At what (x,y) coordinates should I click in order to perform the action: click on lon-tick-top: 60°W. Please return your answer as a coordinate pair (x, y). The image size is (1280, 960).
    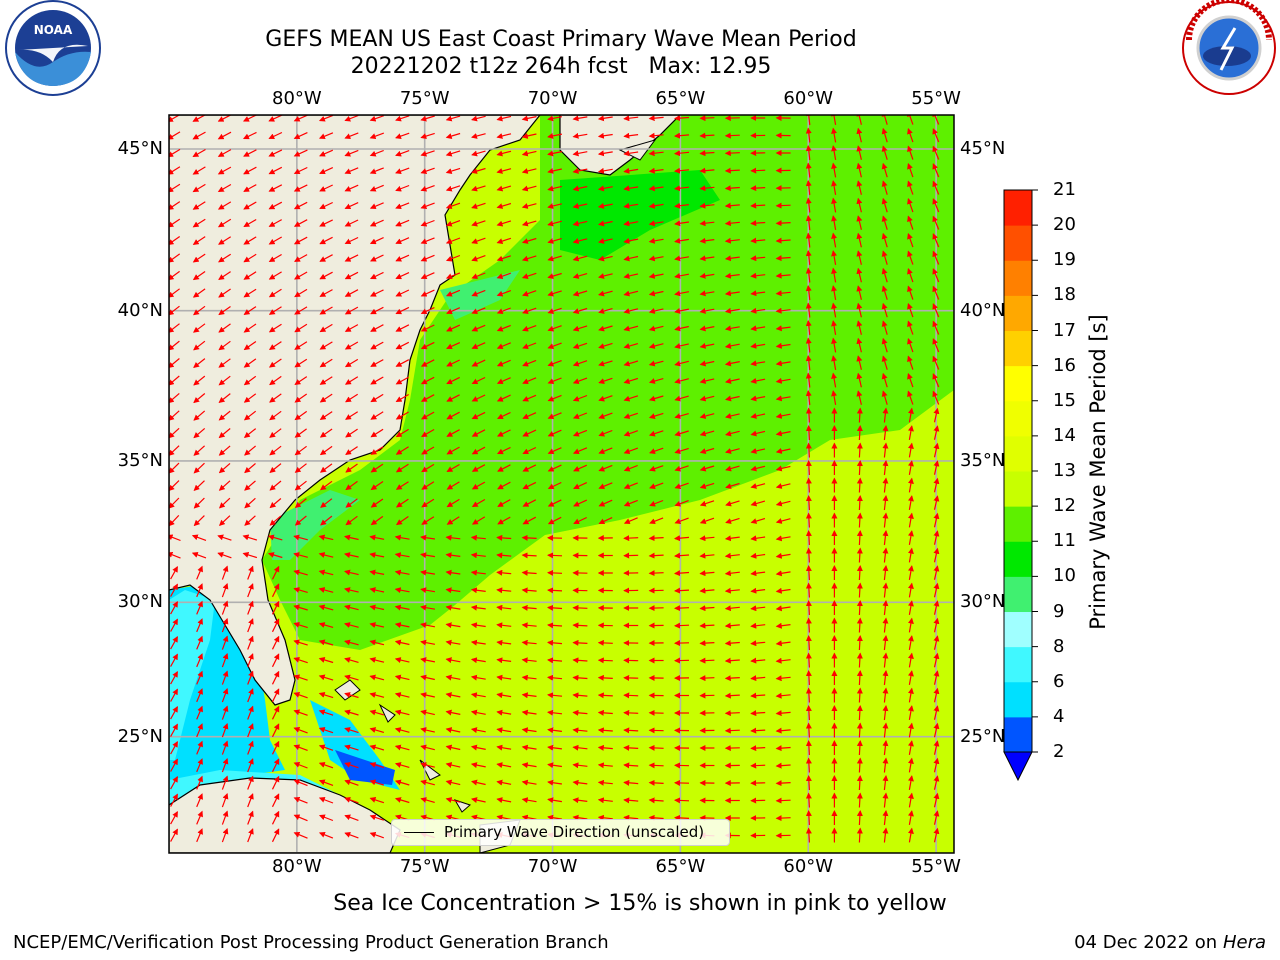
    Looking at the image, I should click on (808, 98).